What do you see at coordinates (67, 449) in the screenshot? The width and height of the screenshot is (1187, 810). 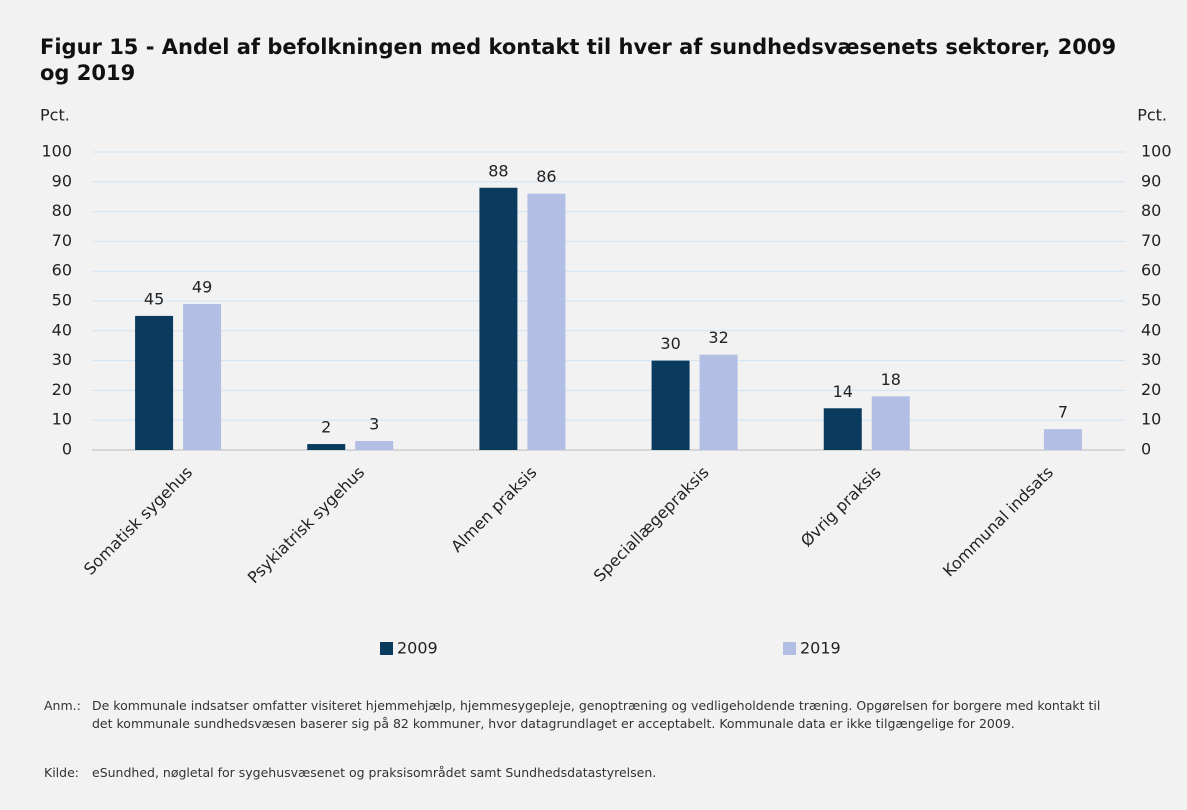 I see `y-tick-label: 0` at bounding box center [67, 449].